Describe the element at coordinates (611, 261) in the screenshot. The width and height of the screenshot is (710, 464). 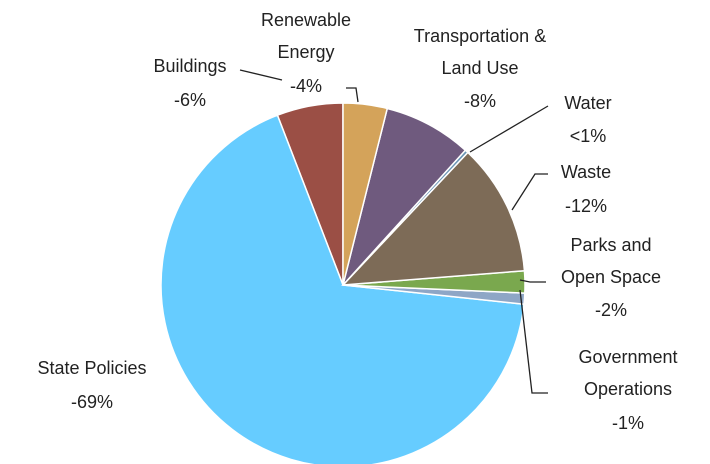
I see `slice-label: Parks and Open Space` at that location.